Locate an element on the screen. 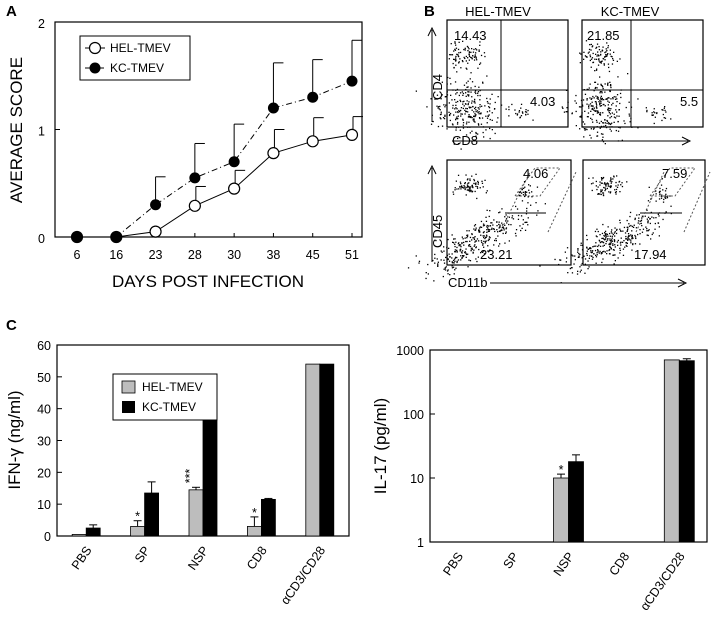  data-point-hel is located at coordinates (352, 134).